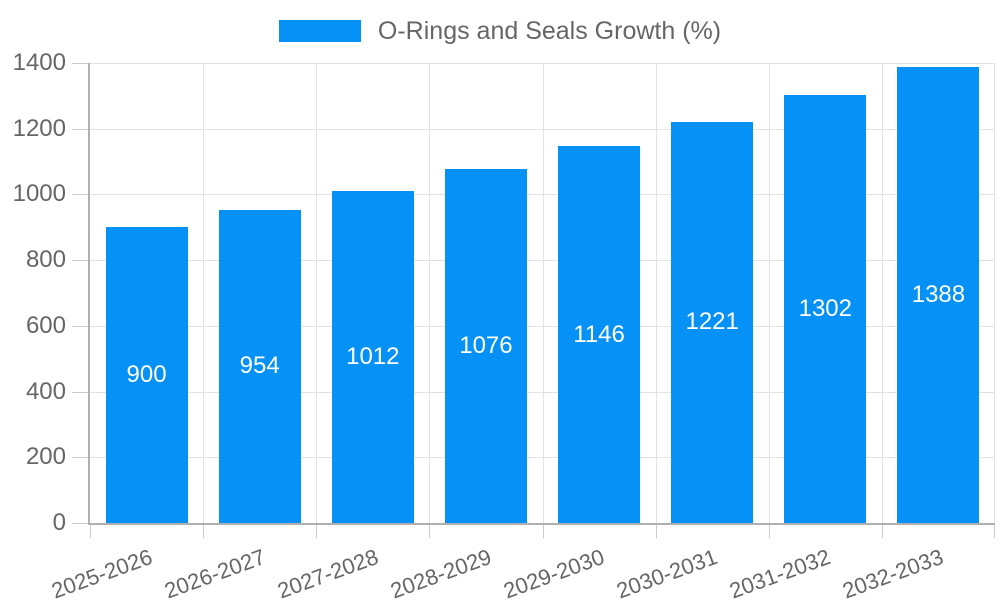  I want to click on bar-value-label: 1302, so click(825, 309).